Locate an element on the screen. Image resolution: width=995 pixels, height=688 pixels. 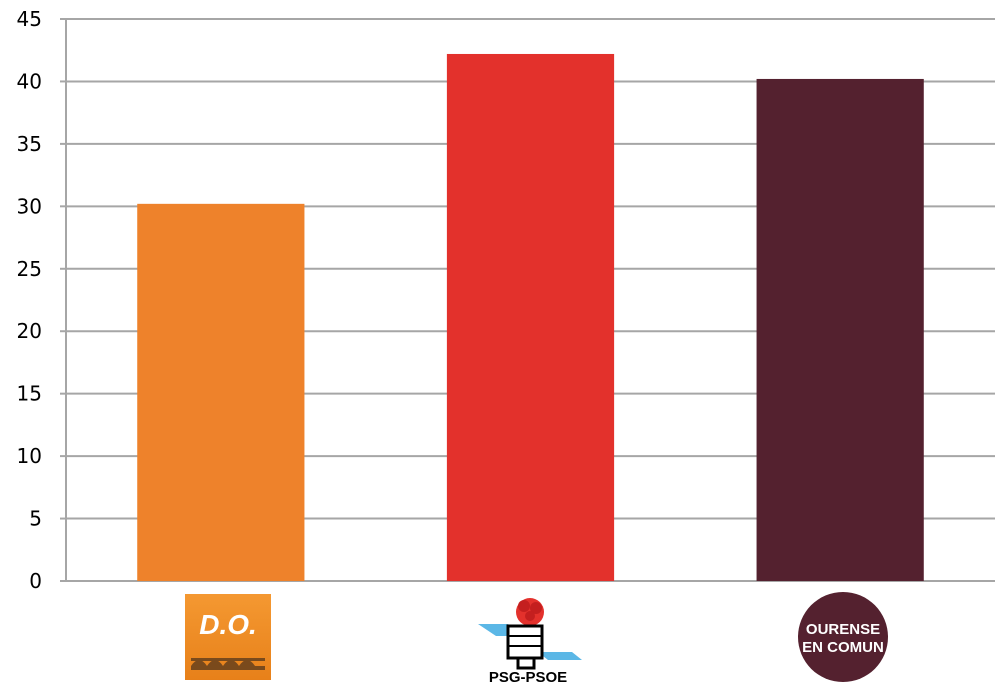
psg-psoe-logo: PSG-PSOE is located at coordinates (530, 642).